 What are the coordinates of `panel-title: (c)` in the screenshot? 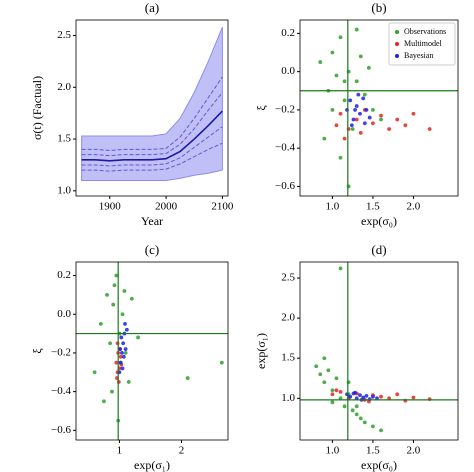 It's located at (152, 249).